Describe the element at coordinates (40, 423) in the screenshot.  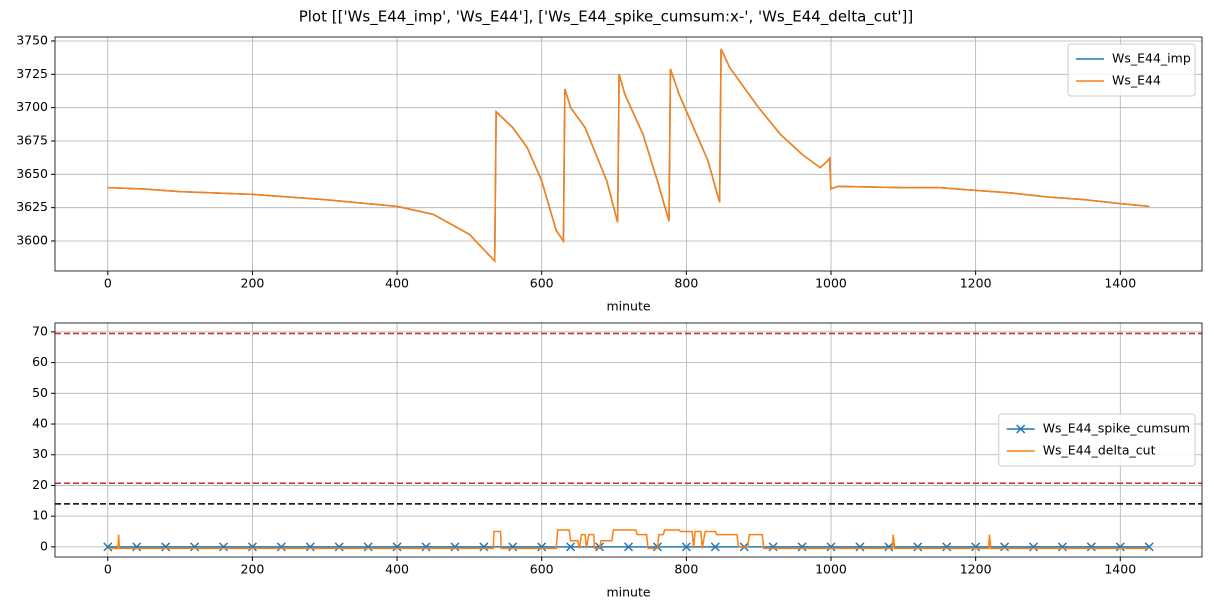
I see `y-tick-label: 40` at that location.